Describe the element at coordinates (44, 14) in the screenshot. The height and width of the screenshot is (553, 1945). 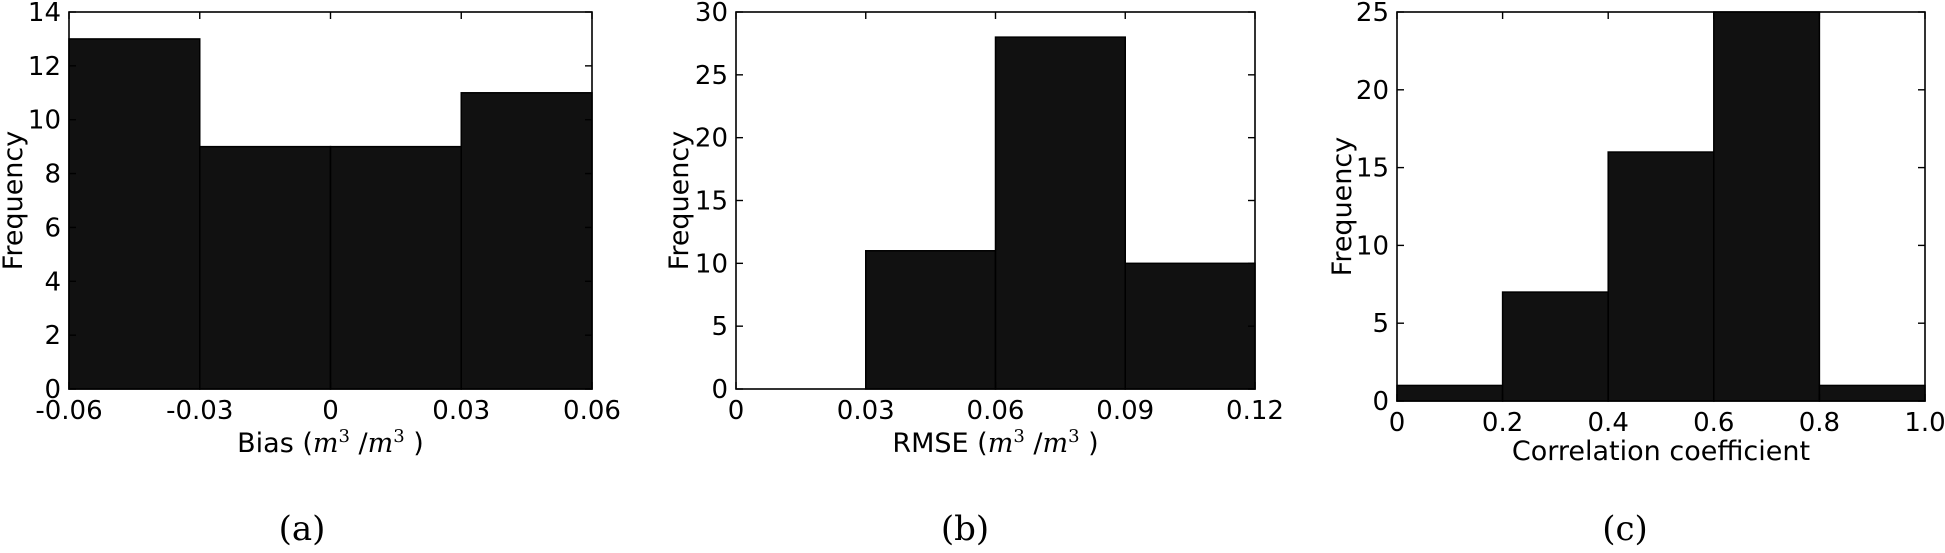
I see `y-tick-label: 14` at that location.